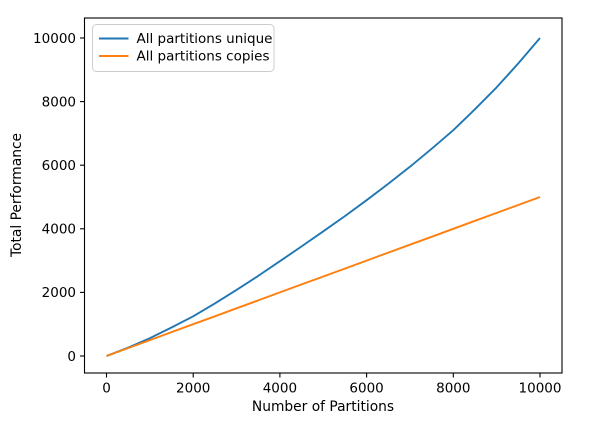  Describe the element at coordinates (17, 195) in the screenshot. I see `y-axis-title: Total Performance` at that location.